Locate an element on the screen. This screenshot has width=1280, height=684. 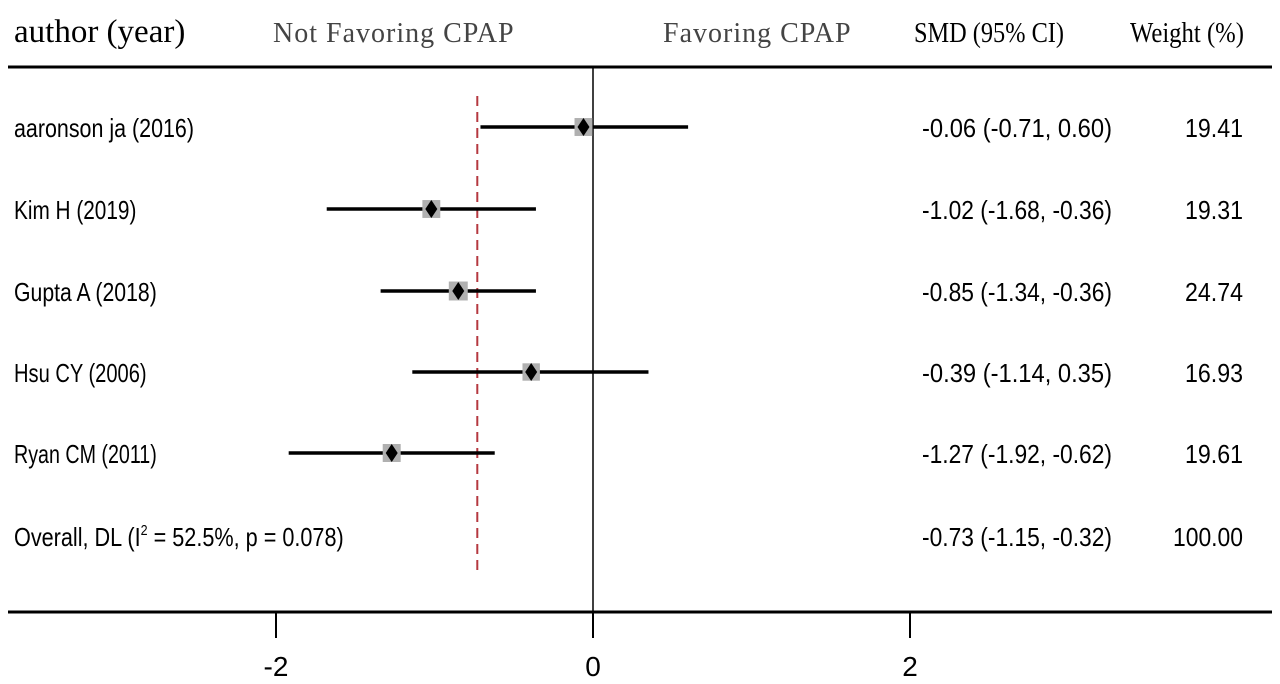
x-tick-label: -2 is located at coordinates (276, 666).